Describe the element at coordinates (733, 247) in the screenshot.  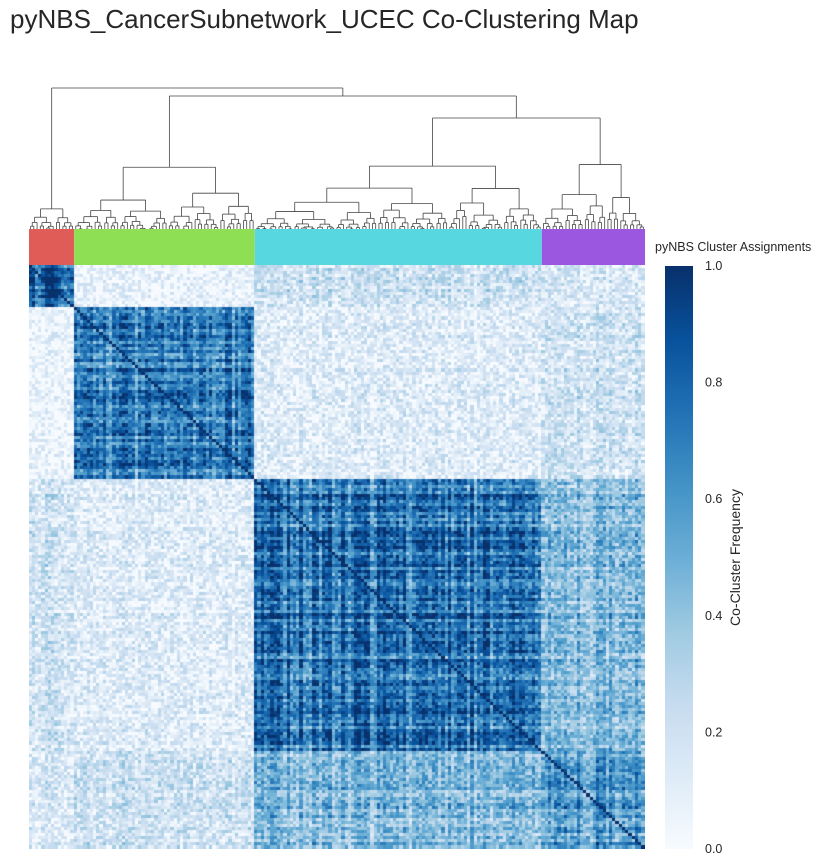
I see `cluster-legend-label: pyNBS Cluster Assignments` at that location.